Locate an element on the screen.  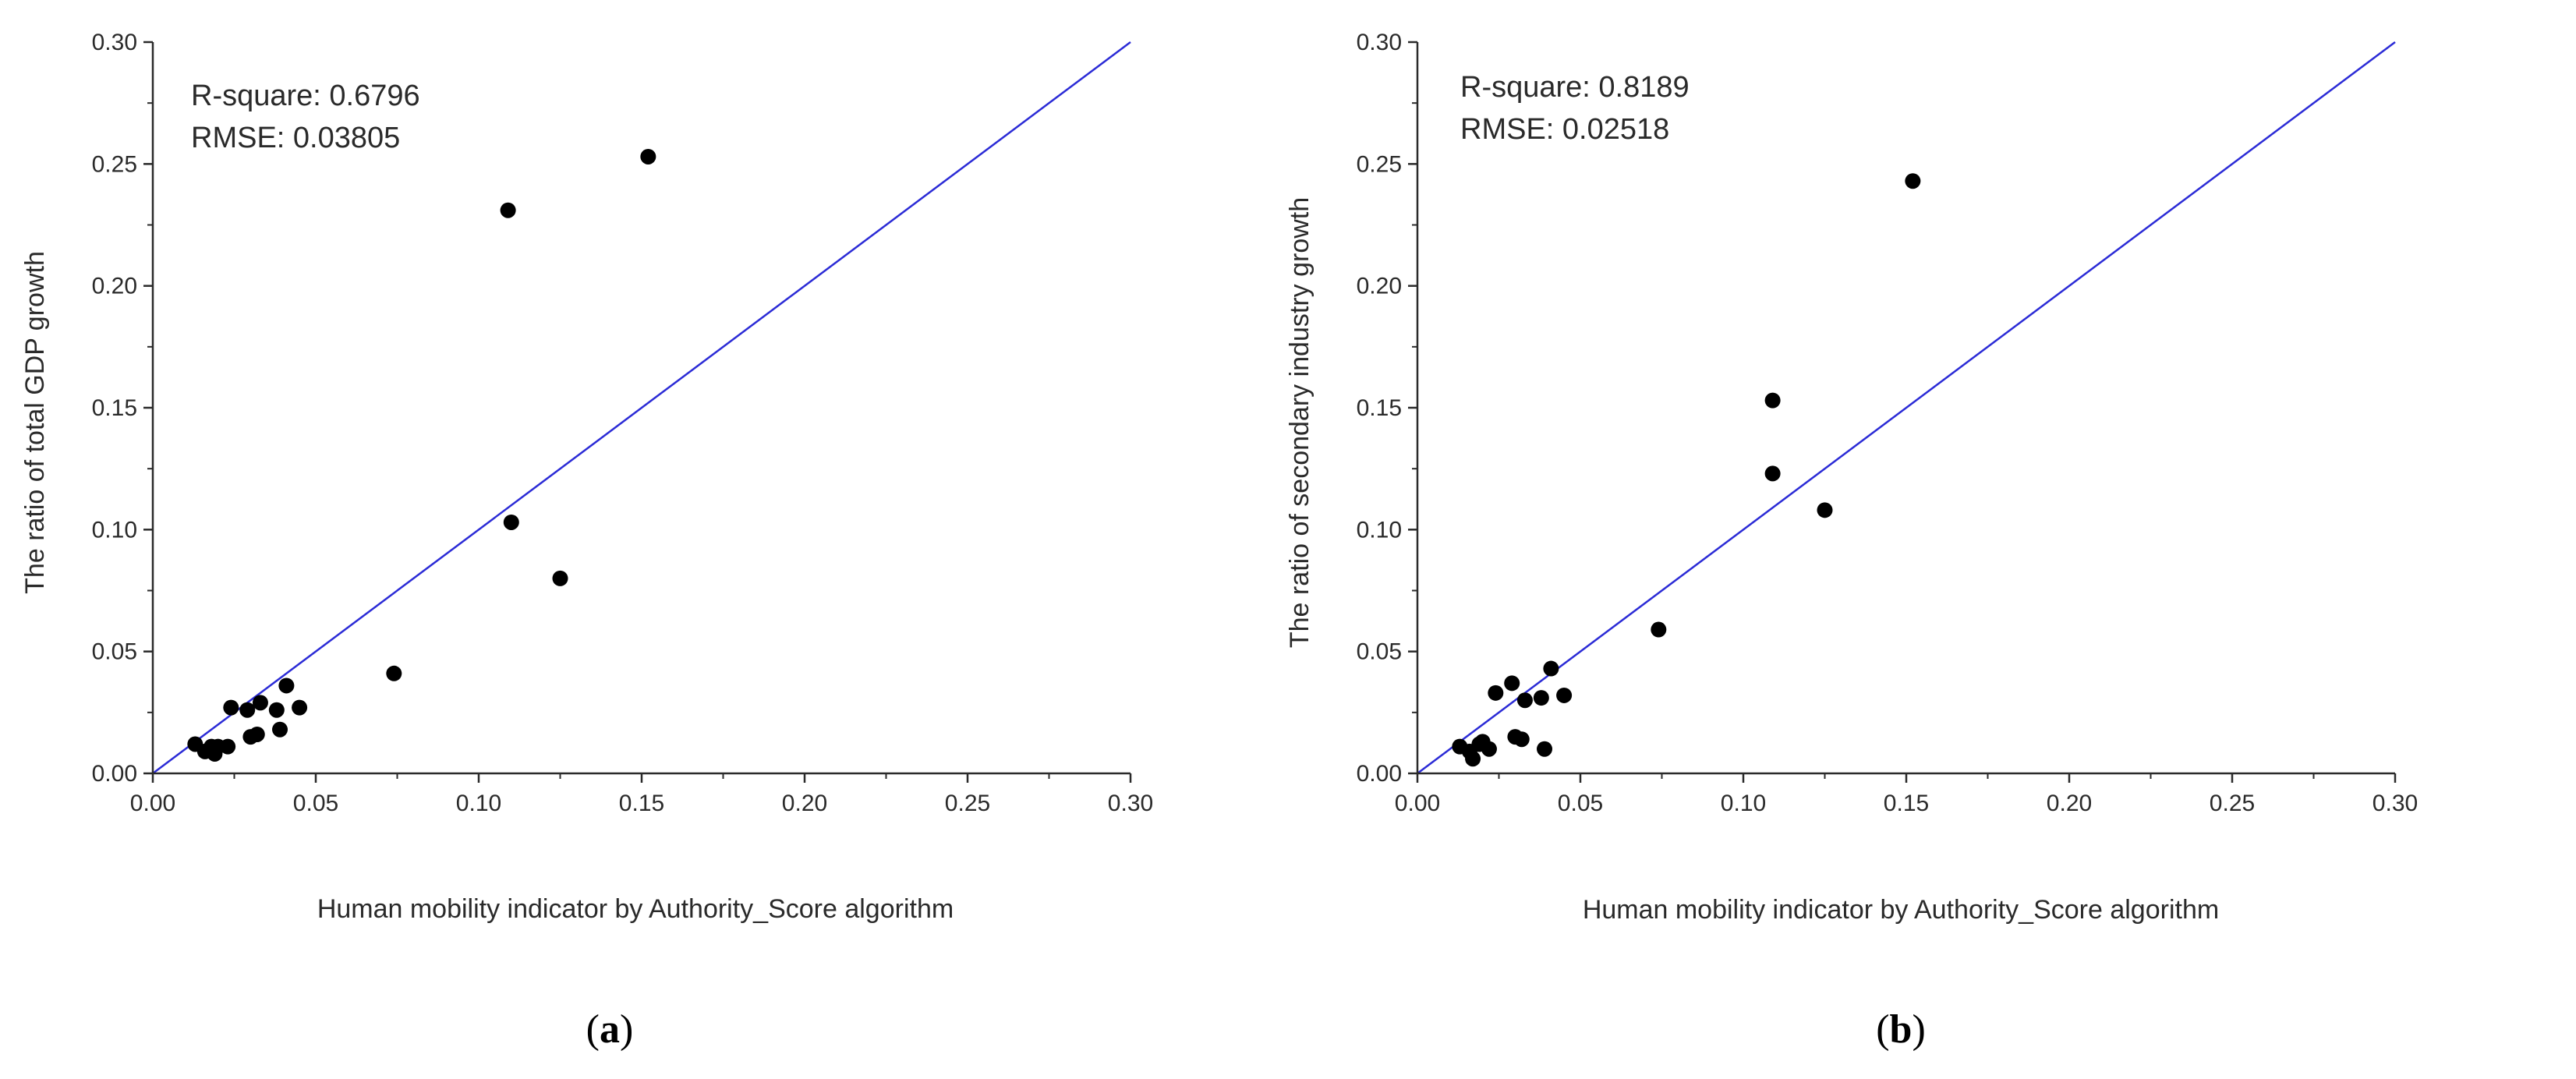
caption-a-close: ) is located at coordinates (626, 1029).